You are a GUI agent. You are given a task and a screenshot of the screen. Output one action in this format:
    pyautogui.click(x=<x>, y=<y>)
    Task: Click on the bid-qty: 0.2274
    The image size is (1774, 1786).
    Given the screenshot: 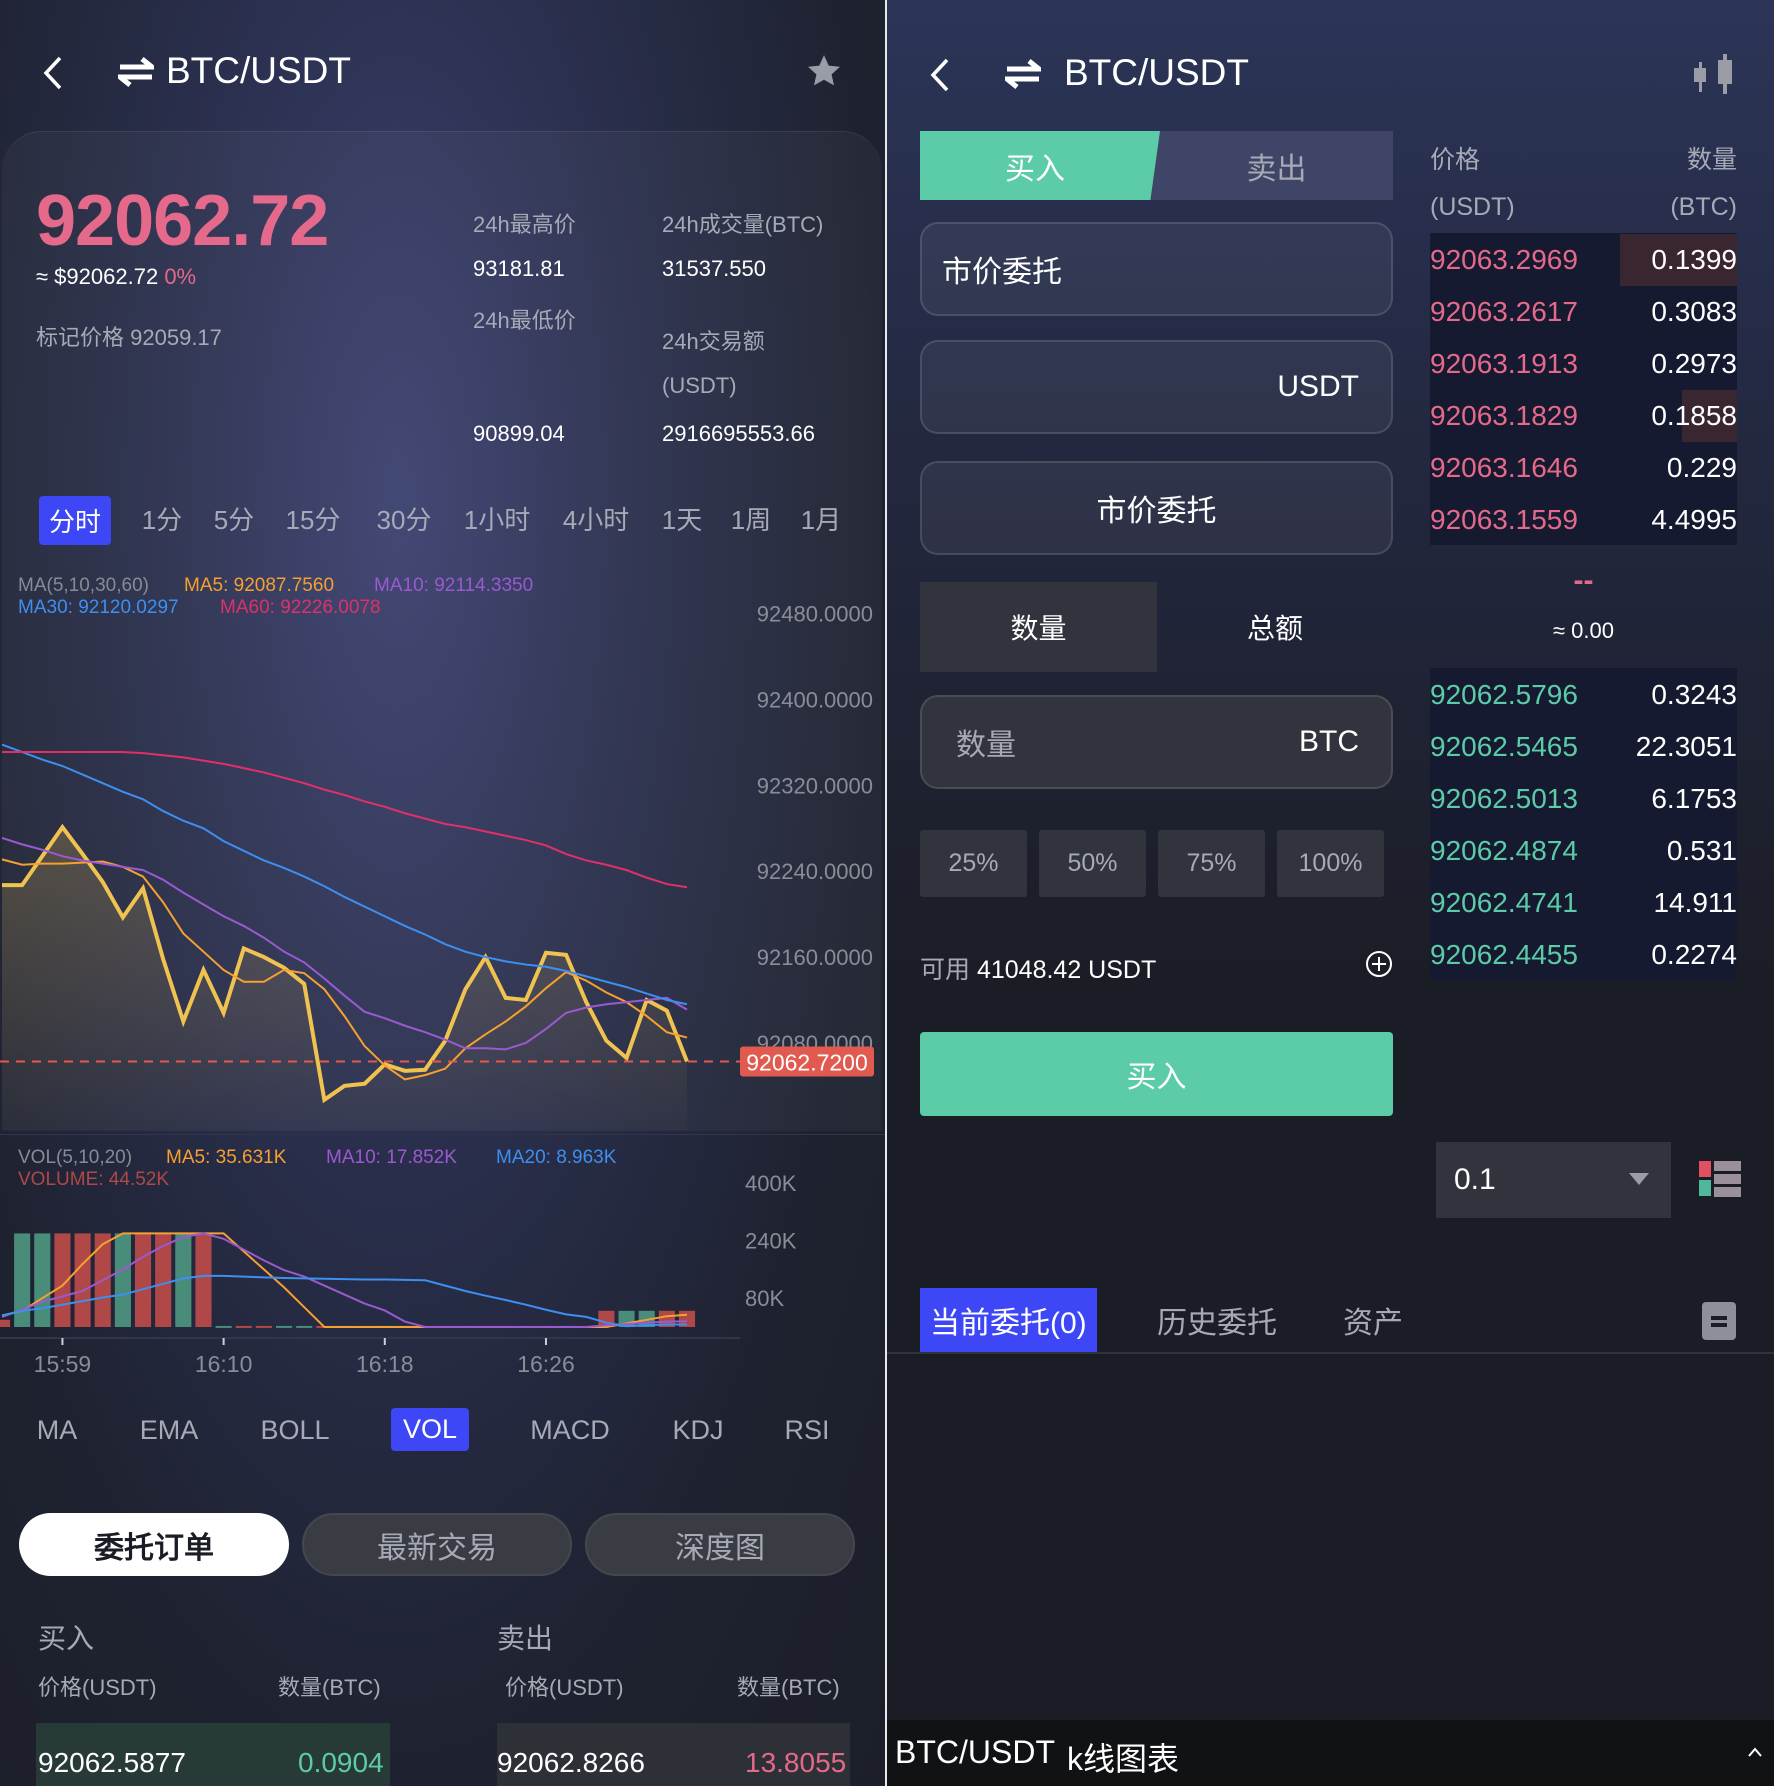 What is the action you would take?
    pyautogui.click(x=1694, y=954)
    